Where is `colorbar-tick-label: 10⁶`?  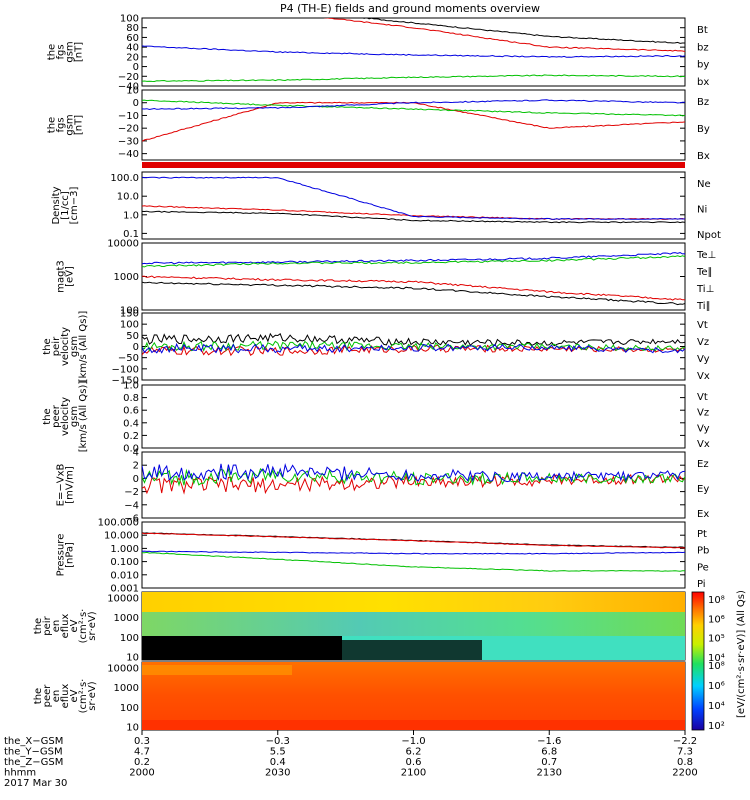 colorbar-tick-label: 10⁶ is located at coordinates (716, 619).